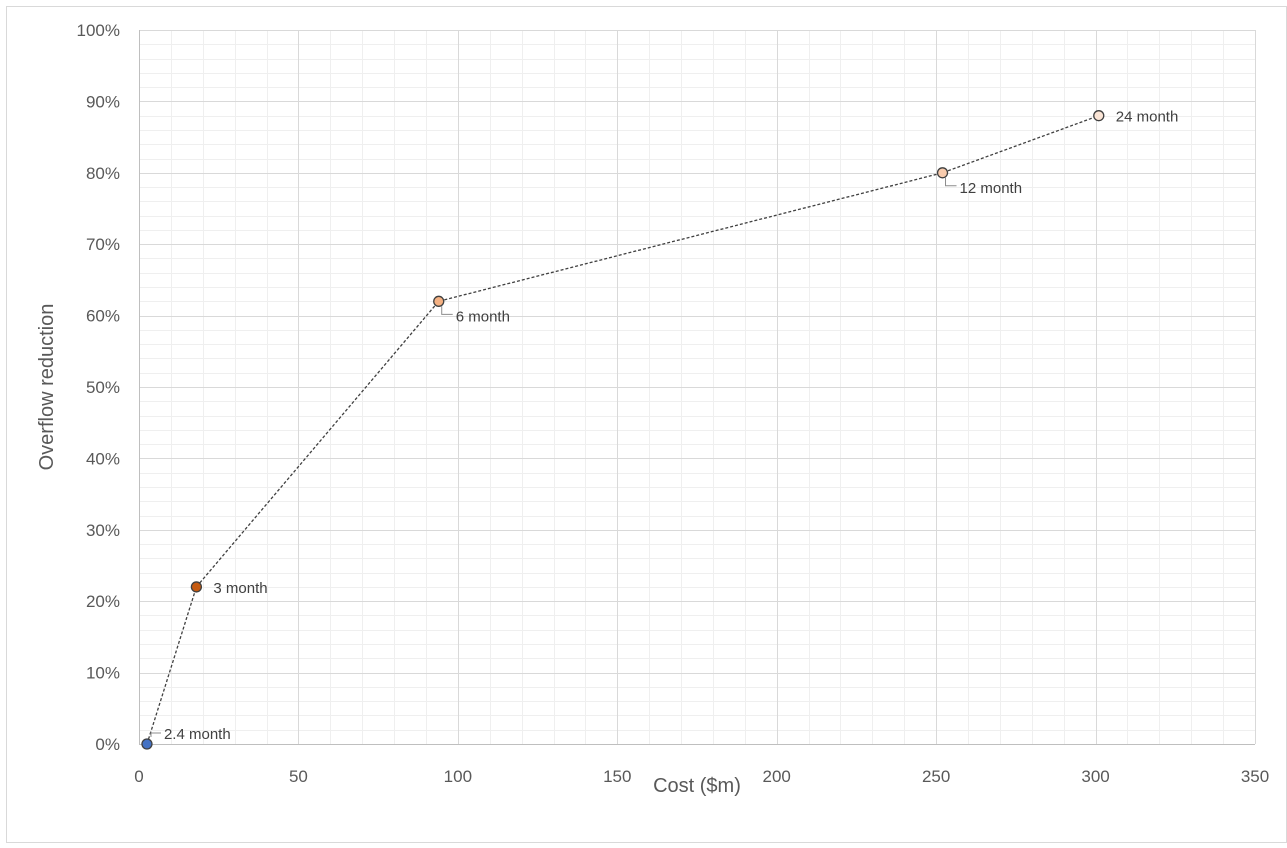 The height and width of the screenshot is (848, 1287). What do you see at coordinates (458, 776) in the screenshot?
I see `x-tick-label: 100` at bounding box center [458, 776].